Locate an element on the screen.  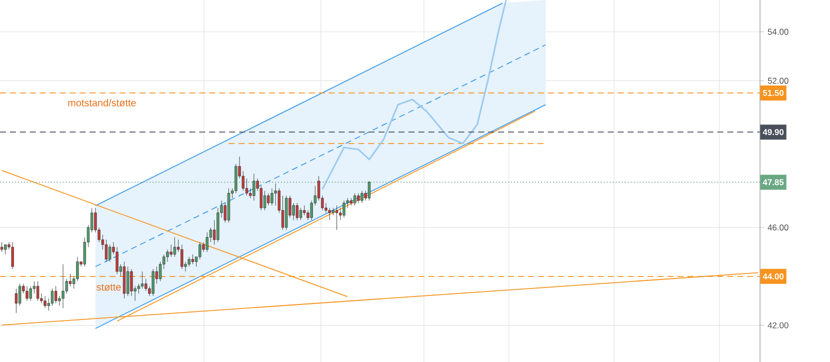
y-tick-label: 54.00 is located at coordinates (778, 31).